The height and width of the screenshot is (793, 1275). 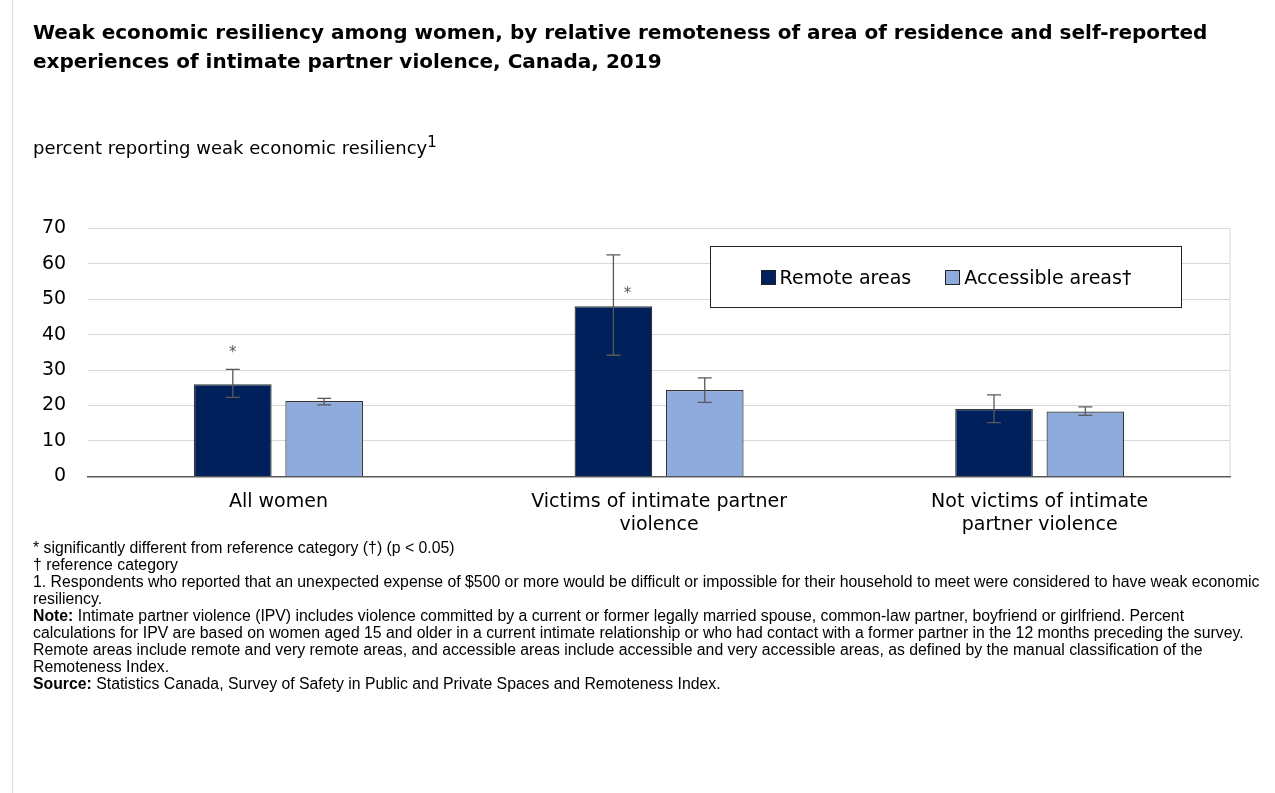 I want to click on y-tick-label: 30, so click(x=54, y=368).